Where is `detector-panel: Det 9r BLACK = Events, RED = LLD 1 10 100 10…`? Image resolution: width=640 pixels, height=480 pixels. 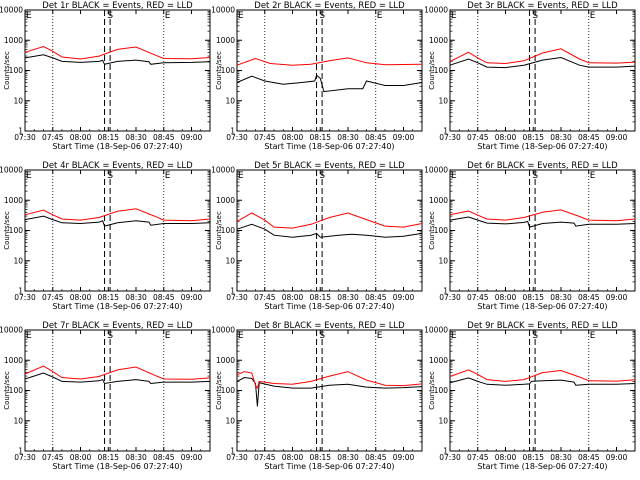
detector-panel: Det 9r BLACK = Events, RED = LLD 1 10 100 10… is located at coordinates (530, 396).